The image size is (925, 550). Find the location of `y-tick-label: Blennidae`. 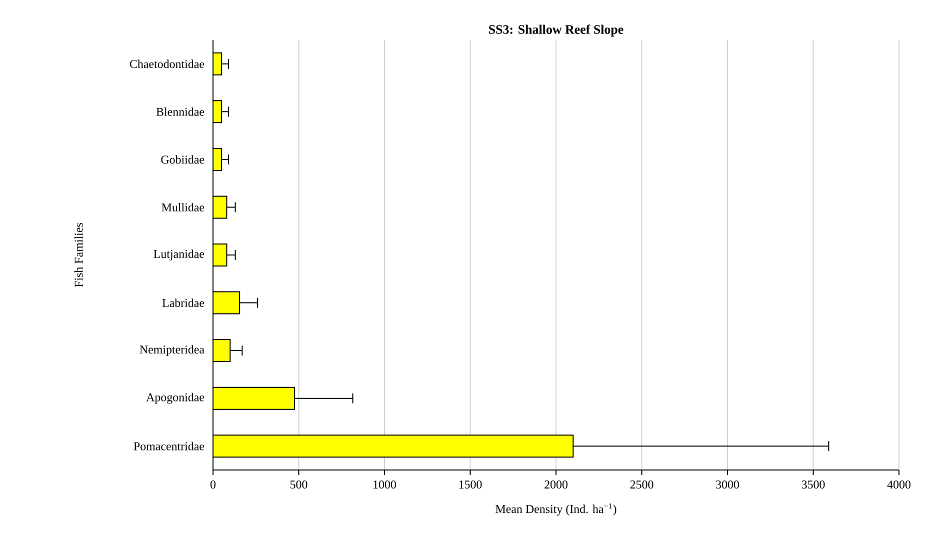

y-tick-label: Blennidae is located at coordinates (180, 111).